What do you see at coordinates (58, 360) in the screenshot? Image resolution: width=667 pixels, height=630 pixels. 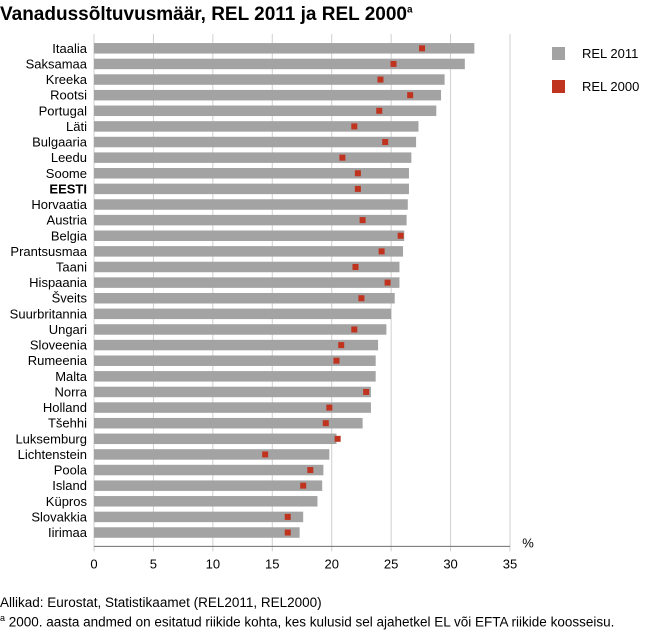 I see `category-label: Rumeenia` at bounding box center [58, 360].